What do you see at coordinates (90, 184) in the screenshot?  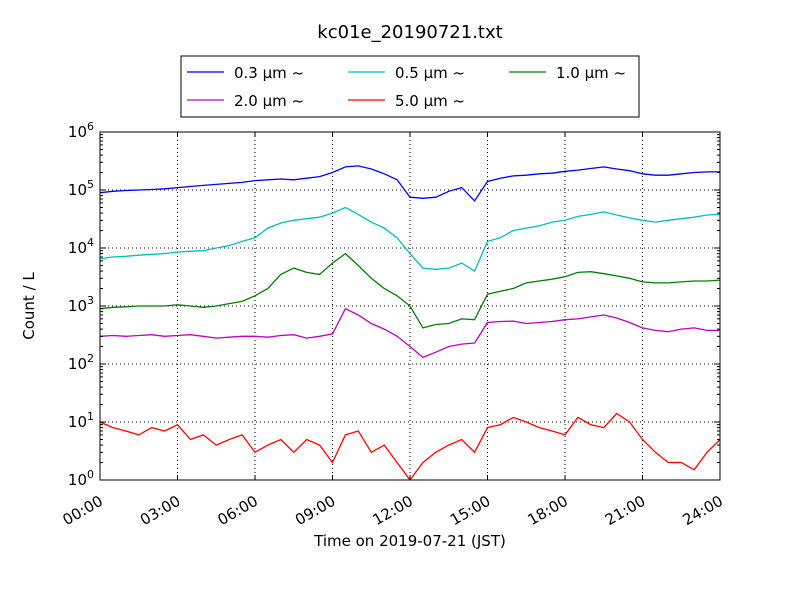 I see `y-tick-exponent: 5` at bounding box center [90, 184].